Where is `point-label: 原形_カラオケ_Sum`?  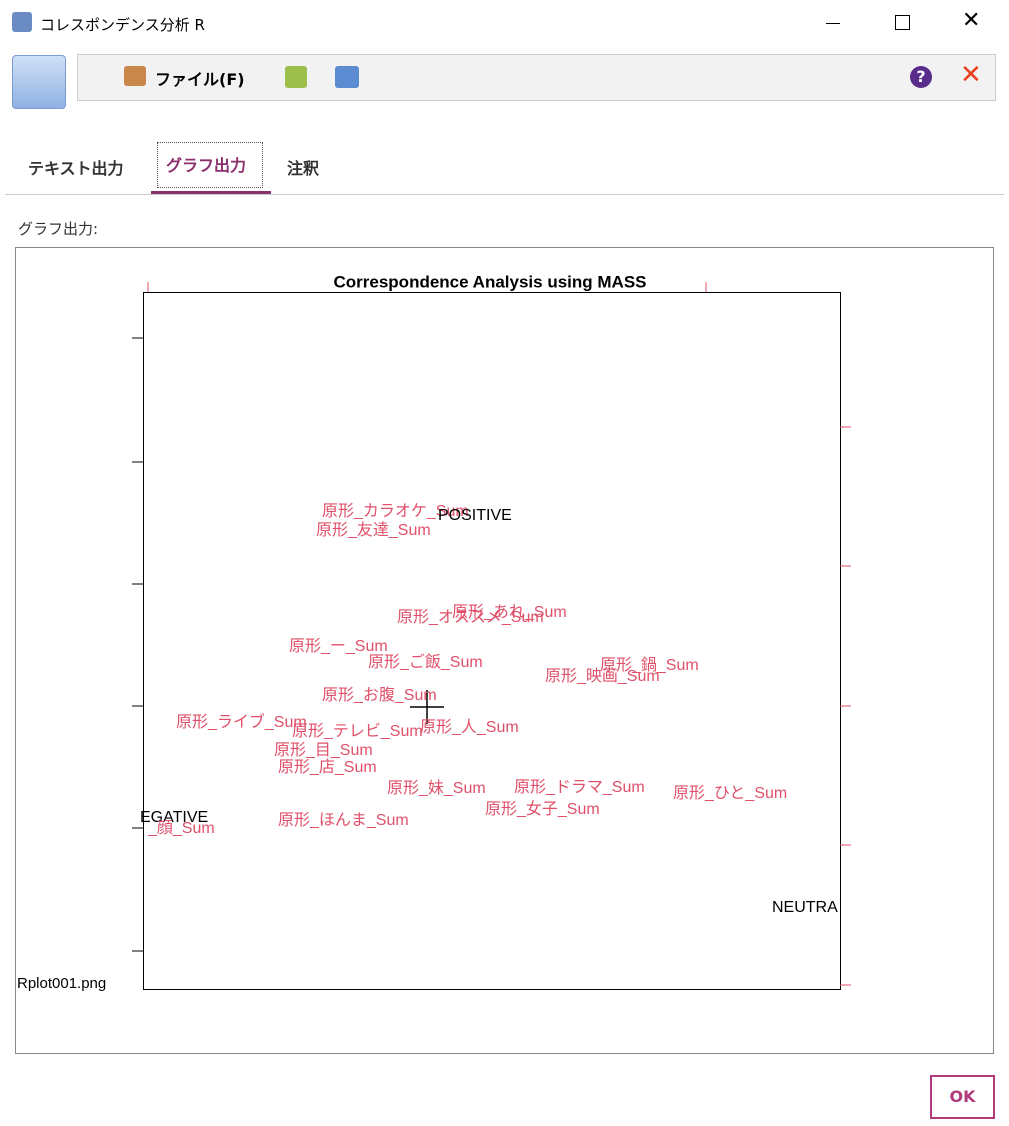
point-label: 原形_カラオケ_Sum is located at coordinates (395, 511).